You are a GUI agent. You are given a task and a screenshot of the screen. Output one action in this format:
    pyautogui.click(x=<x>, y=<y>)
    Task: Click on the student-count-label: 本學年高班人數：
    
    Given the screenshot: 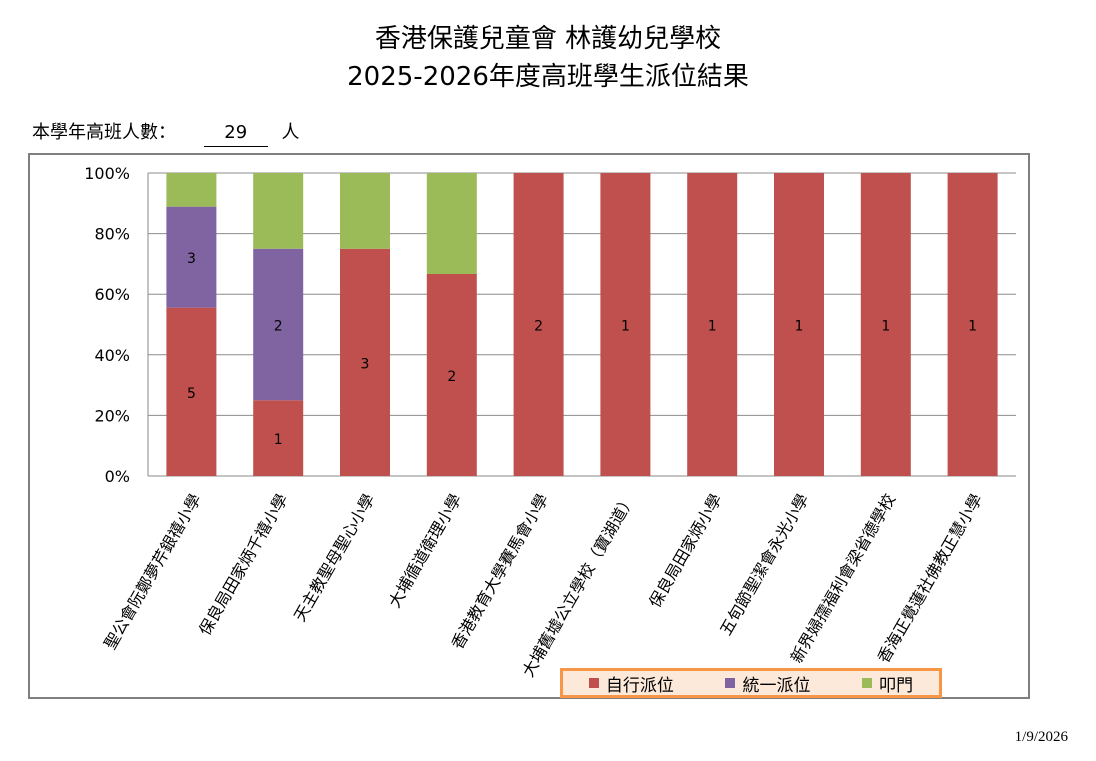 What is the action you would take?
    pyautogui.click(x=104, y=132)
    